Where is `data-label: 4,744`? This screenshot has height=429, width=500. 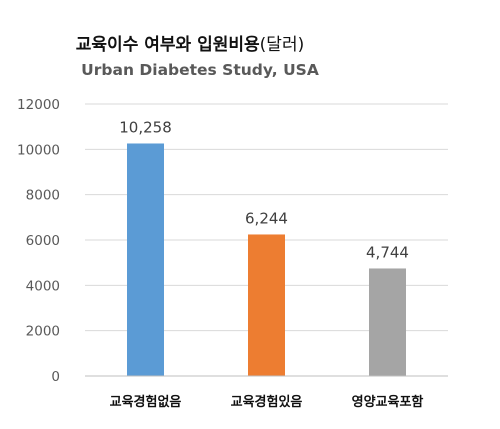
data-label: 4,744 is located at coordinates (387, 252).